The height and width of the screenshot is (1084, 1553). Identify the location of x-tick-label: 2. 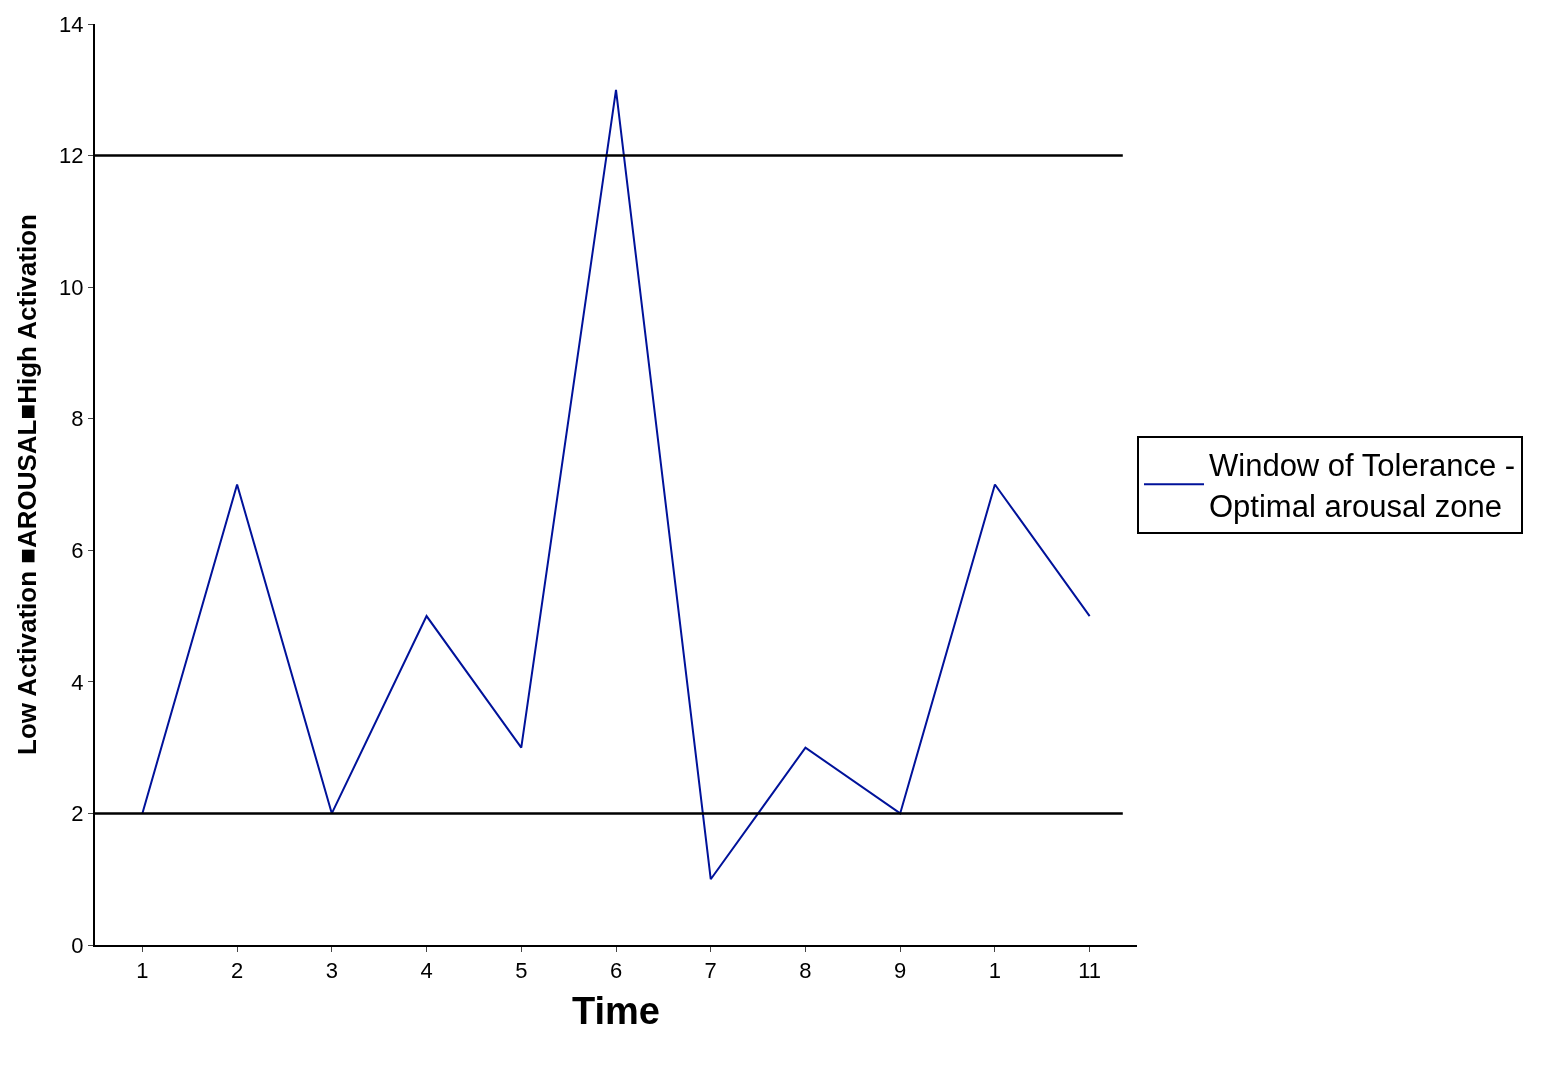
(237, 971).